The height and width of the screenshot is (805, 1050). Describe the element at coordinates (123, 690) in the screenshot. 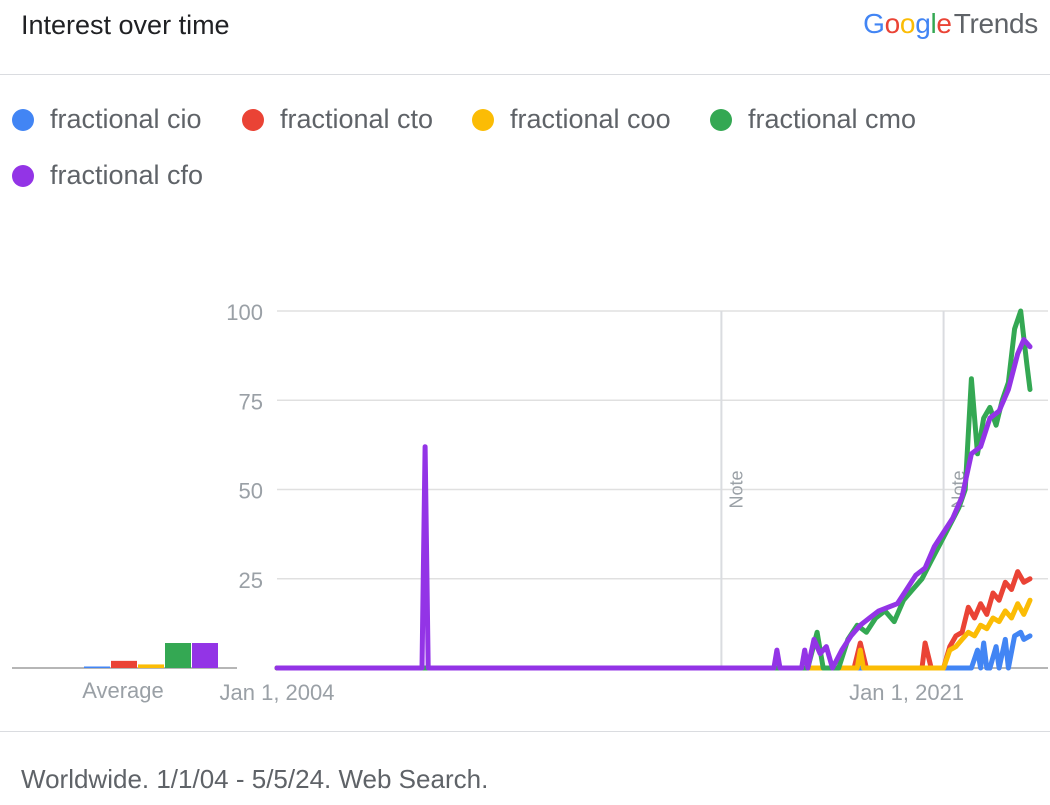

I see `average-label: Average` at that location.